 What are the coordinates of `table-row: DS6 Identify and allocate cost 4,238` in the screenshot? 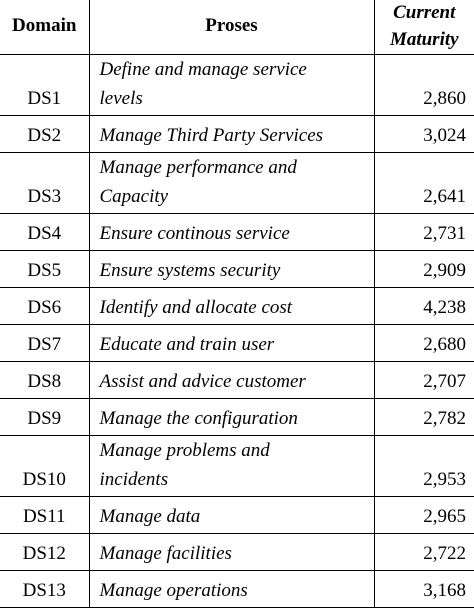 It's located at (237, 305).